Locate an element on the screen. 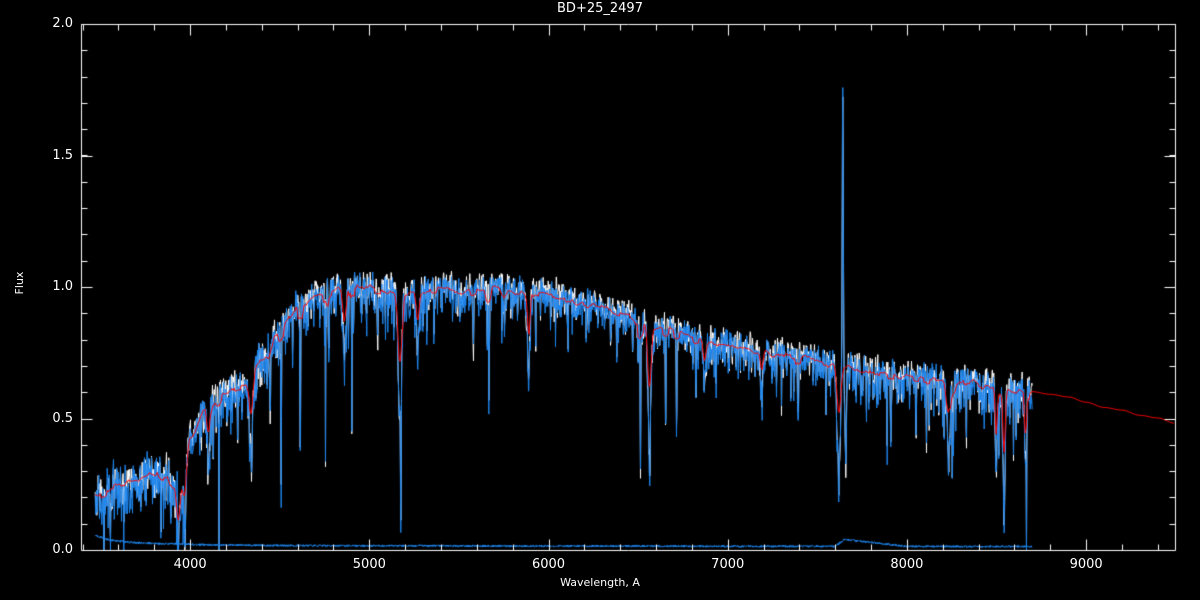 This screenshot has height=600, width=1200. y-tick-label: 0.0 is located at coordinates (62, 549).